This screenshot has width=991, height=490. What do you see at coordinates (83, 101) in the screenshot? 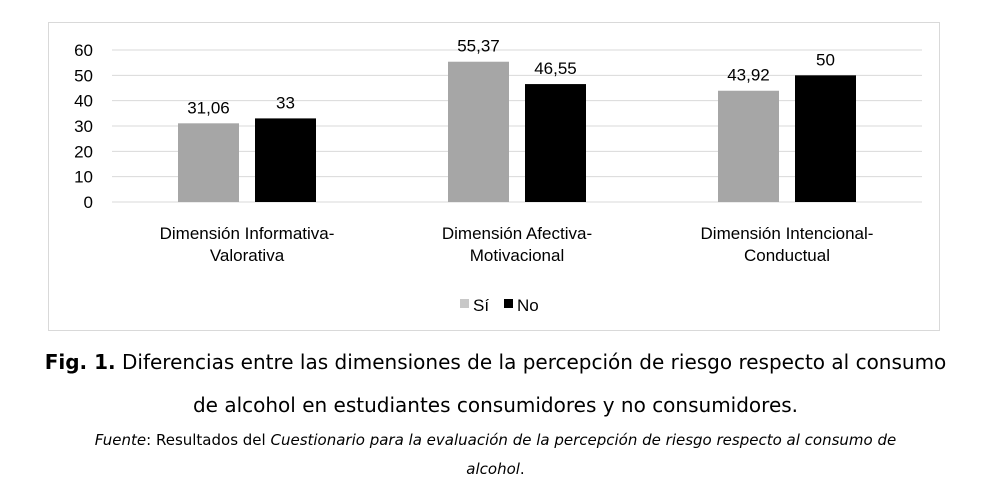
I see `y-tick-label: 40` at bounding box center [83, 101].